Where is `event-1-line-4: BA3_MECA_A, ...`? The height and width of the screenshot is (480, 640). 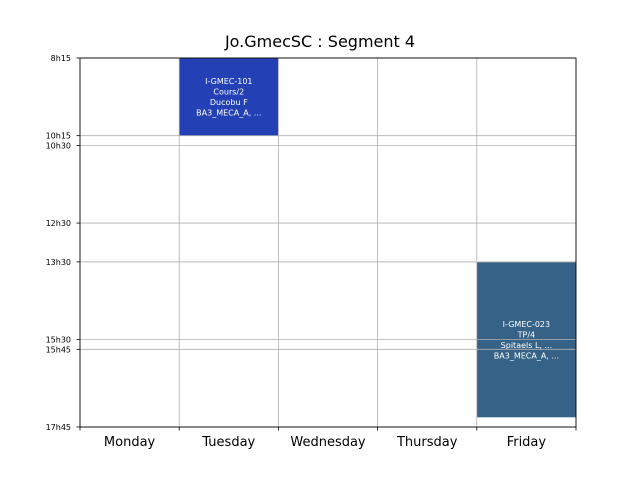
event-1-line-4: BA3_MECA_A, ... is located at coordinates (228, 113).